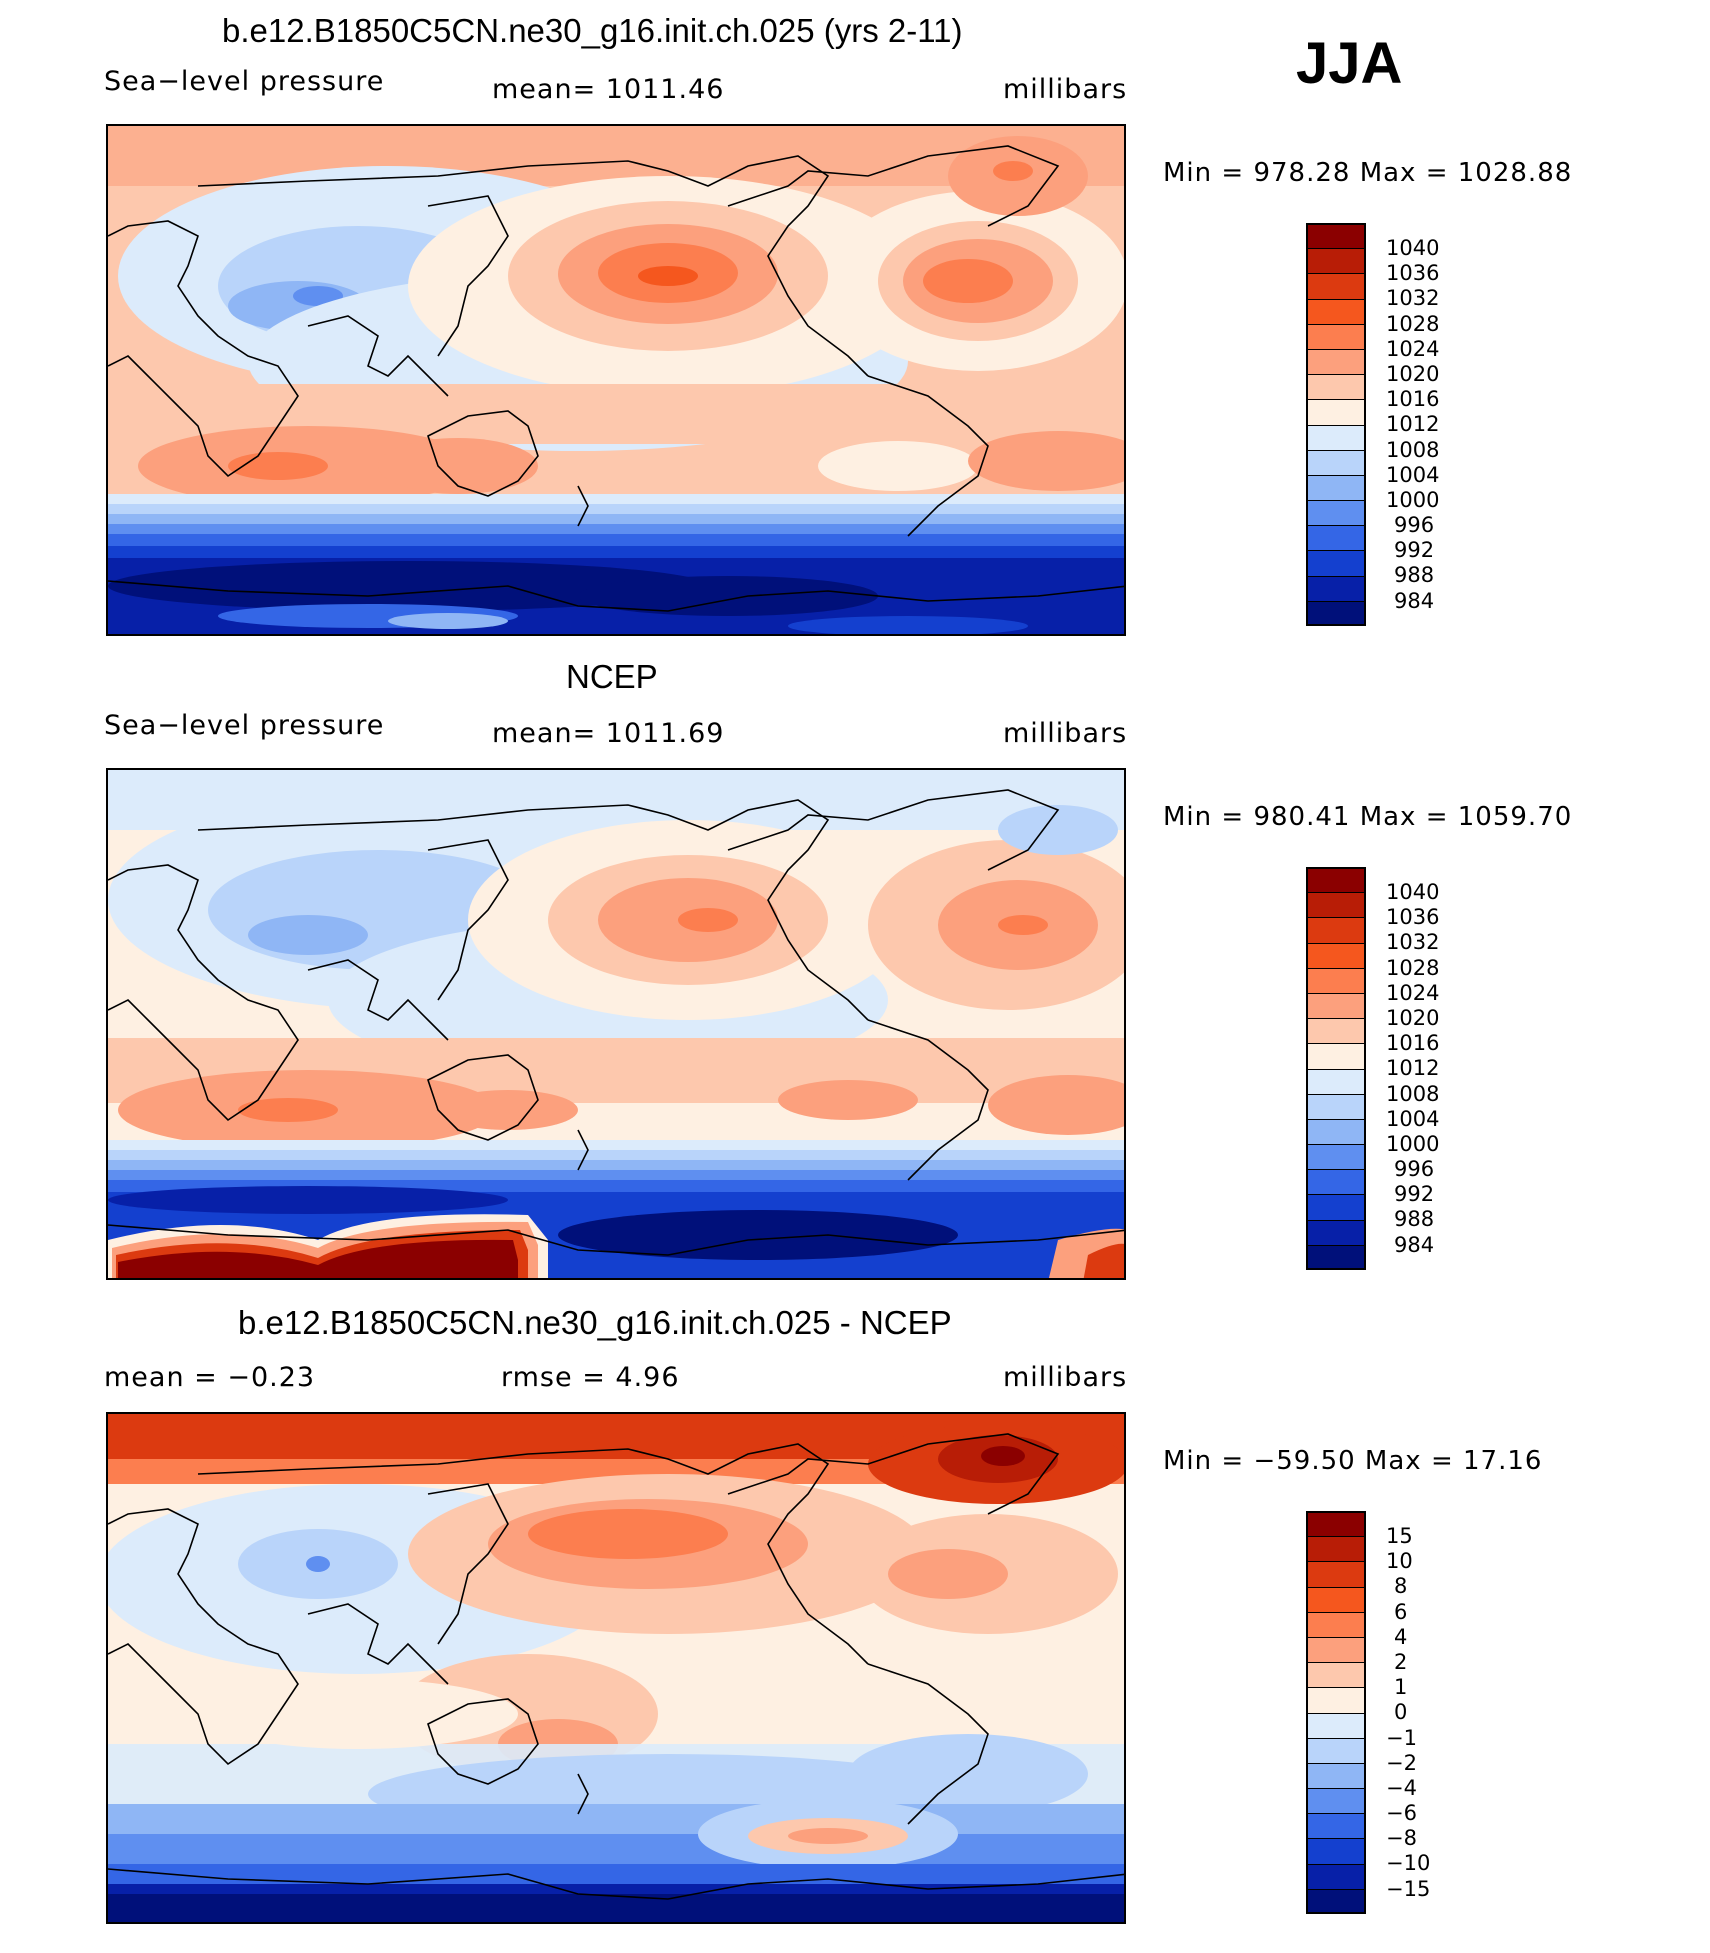  I want to click on cbar-label: −8, so click(1401, 1838).